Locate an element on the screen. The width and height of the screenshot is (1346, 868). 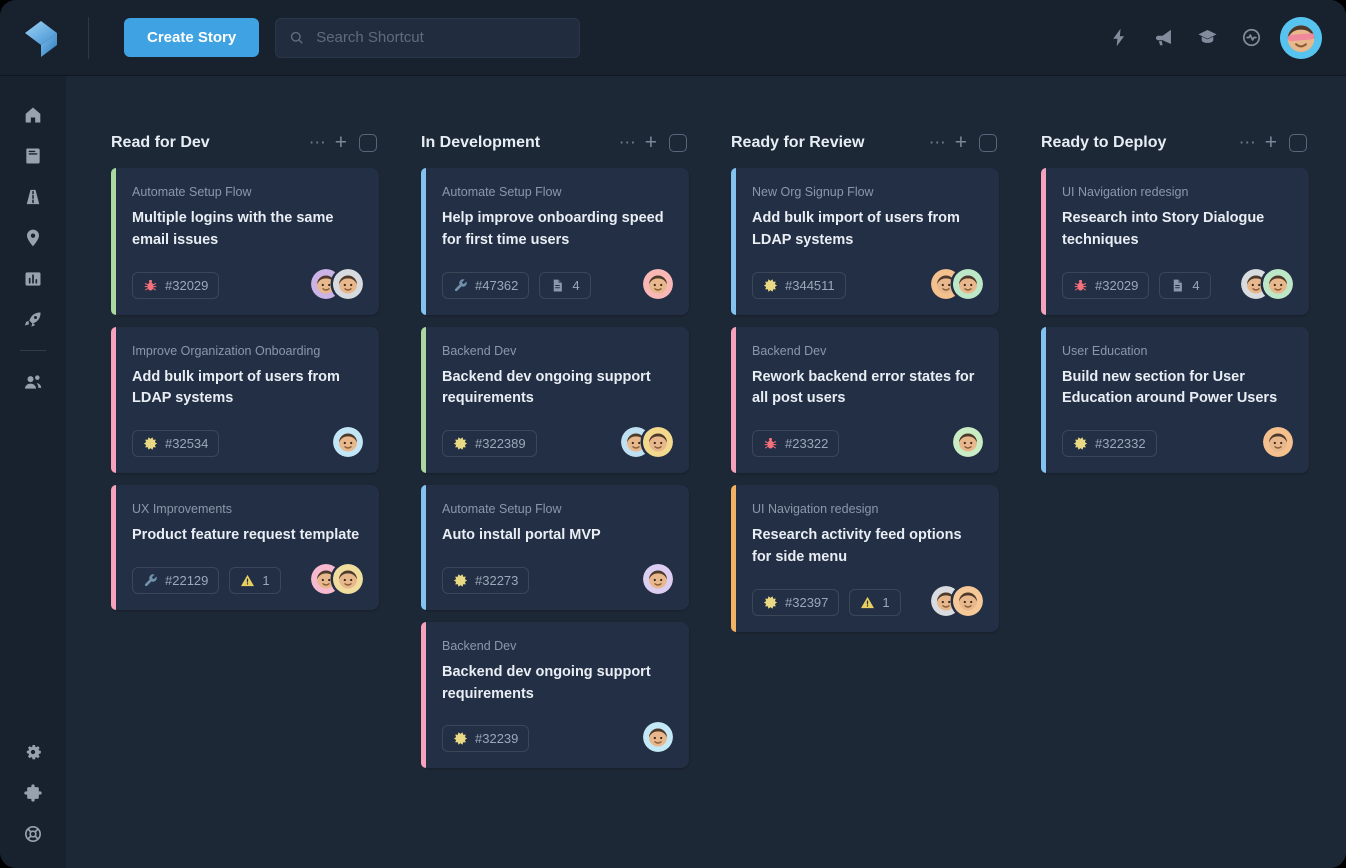
column-title: In Development is located at coordinates (481, 142).